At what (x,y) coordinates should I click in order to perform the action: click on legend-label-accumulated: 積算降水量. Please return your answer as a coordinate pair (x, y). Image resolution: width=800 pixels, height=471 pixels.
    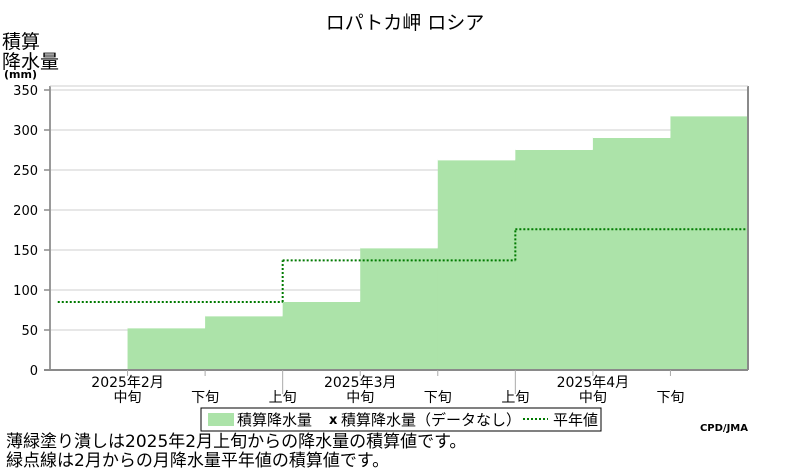
    Looking at the image, I should click on (274, 420).